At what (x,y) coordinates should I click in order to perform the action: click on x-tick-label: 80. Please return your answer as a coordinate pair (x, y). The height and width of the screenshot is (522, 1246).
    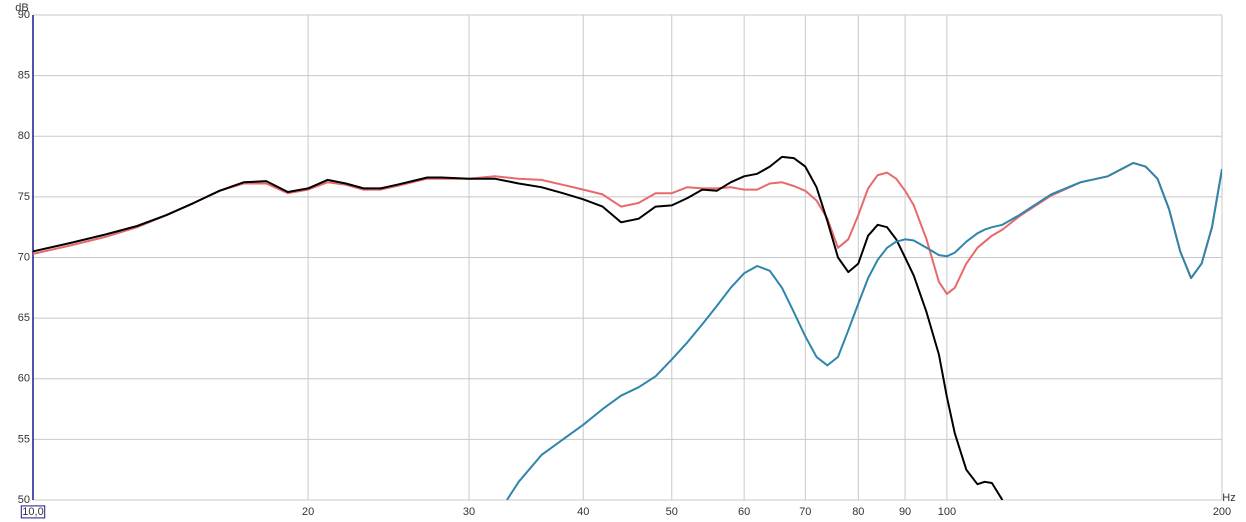
    Looking at the image, I should click on (858, 512).